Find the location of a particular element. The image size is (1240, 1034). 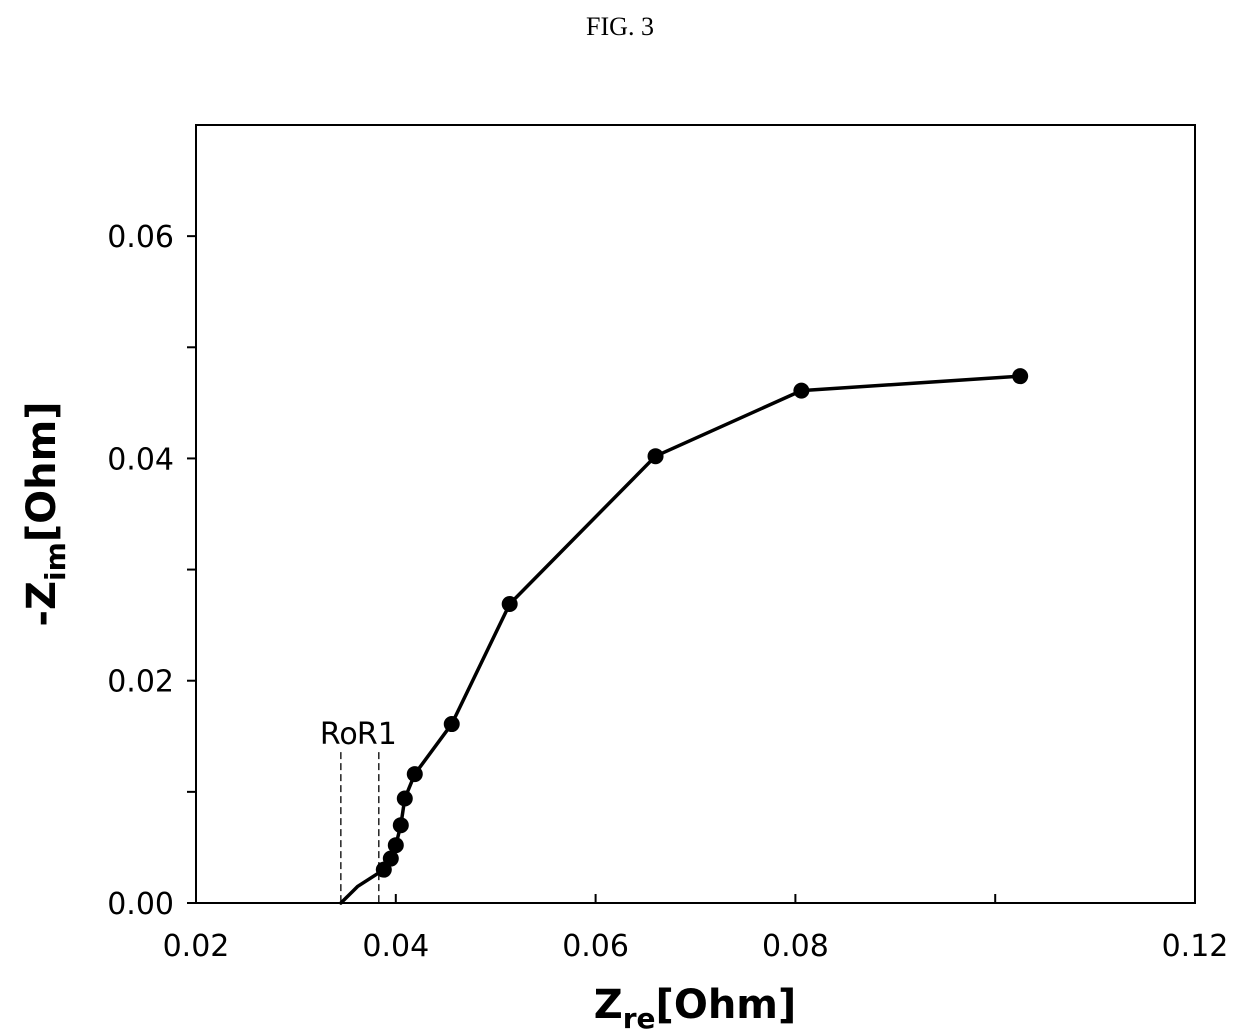

x-axis-title: Zre[Ohm] is located at coordinates (695, 1008).